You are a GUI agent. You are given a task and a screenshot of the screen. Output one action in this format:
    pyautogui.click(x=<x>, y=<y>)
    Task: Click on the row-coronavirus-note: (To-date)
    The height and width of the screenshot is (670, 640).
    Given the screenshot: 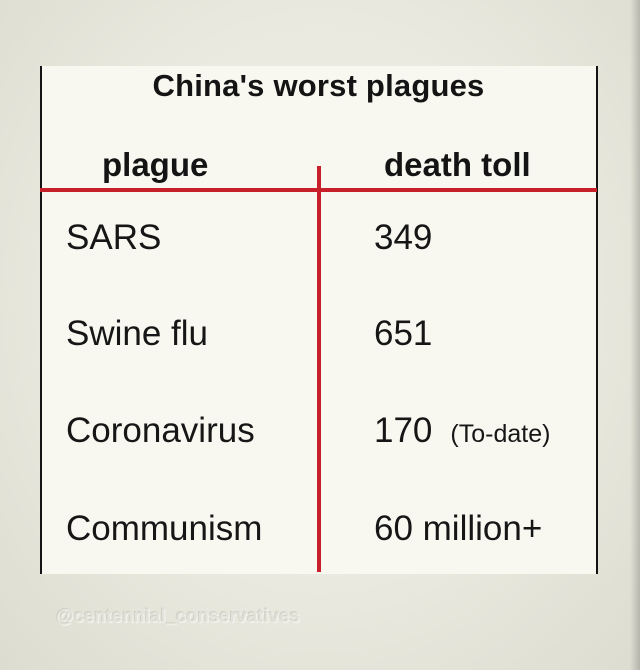 What is the action you would take?
    pyautogui.click(x=500, y=434)
    